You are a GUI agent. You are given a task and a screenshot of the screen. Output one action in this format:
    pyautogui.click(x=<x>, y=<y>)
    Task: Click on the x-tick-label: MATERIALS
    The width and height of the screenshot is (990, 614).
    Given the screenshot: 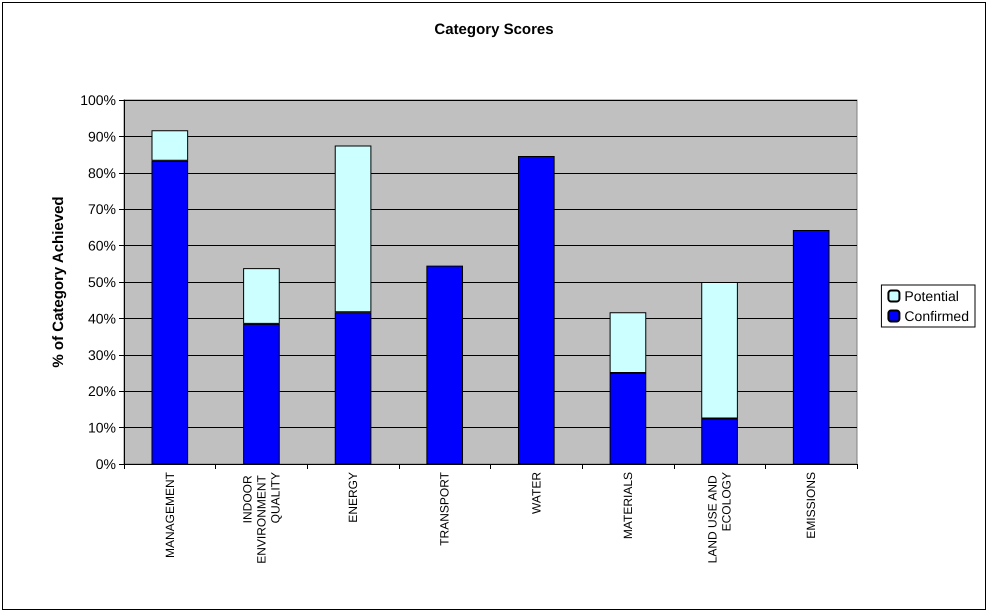 What is the action you would take?
    pyautogui.click(x=627, y=506)
    